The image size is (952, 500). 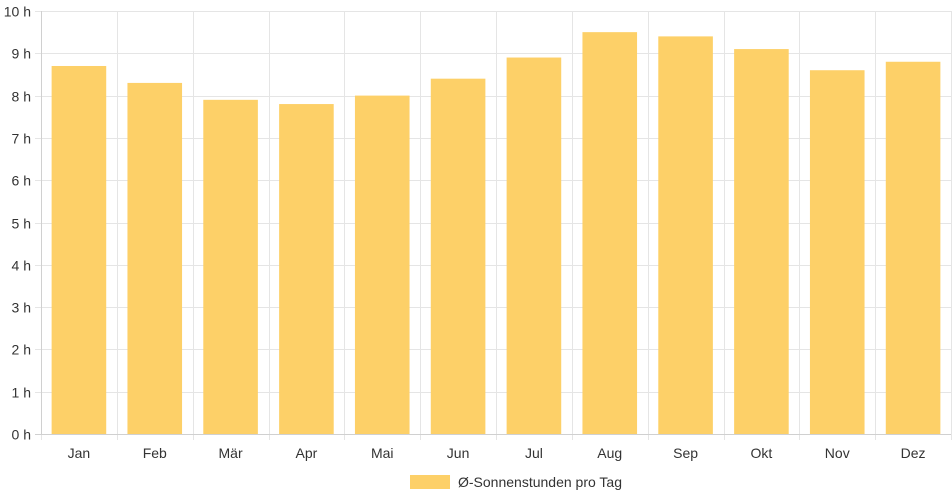 What do you see at coordinates (610, 233) in the screenshot?
I see `bar-aug` at bounding box center [610, 233].